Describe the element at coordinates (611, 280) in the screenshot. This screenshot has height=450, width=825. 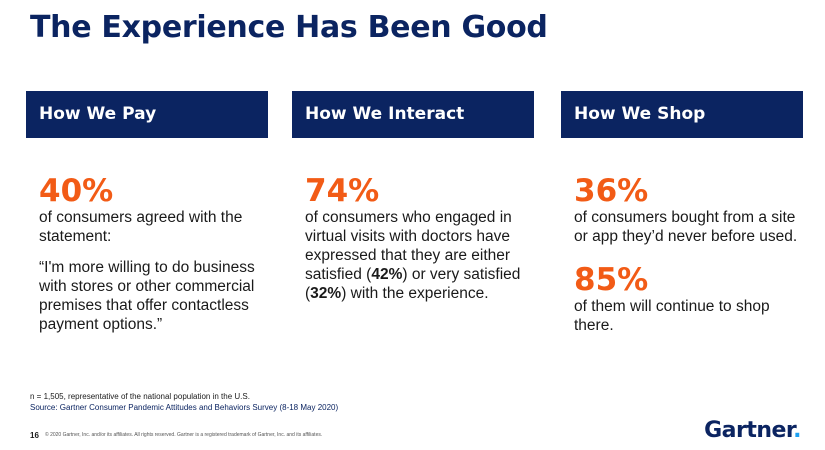
I see `stat-value-secondary: 85%` at that location.